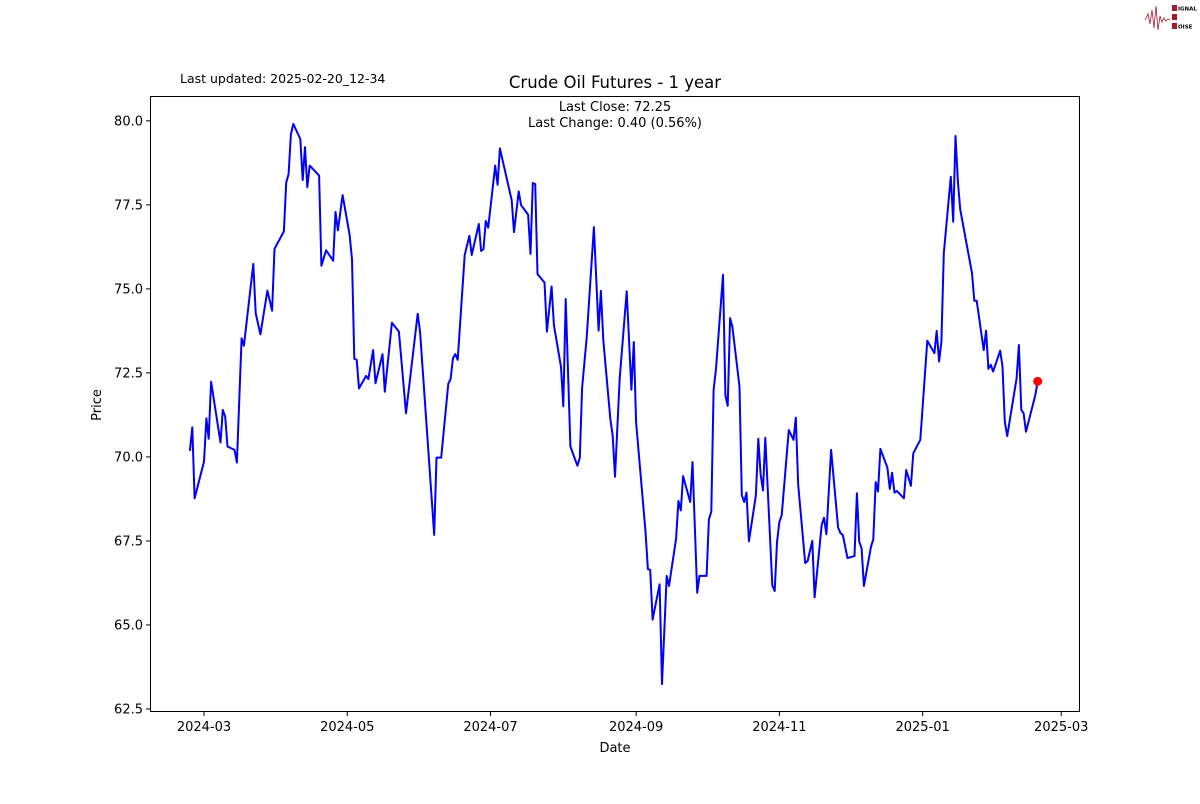  What do you see at coordinates (615, 107) in the screenshot?
I see `last-close-annotation: Last Close: 72.25` at bounding box center [615, 107].